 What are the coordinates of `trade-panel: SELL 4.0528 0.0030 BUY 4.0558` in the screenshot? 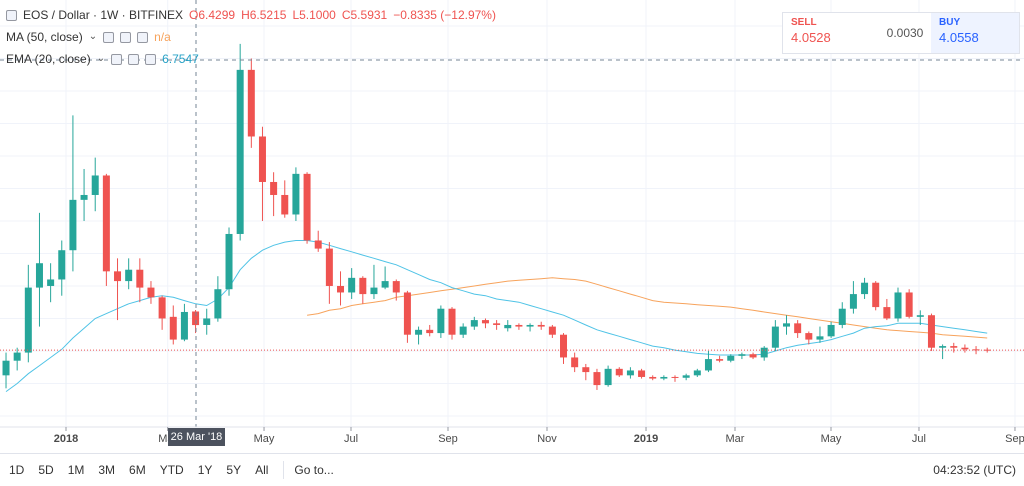 It's located at (901, 33).